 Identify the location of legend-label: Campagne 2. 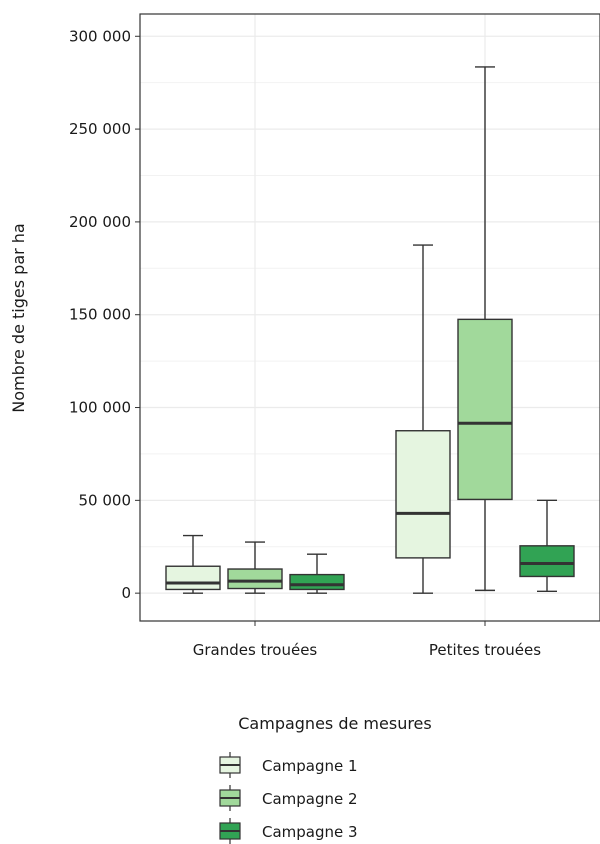
(310, 799).